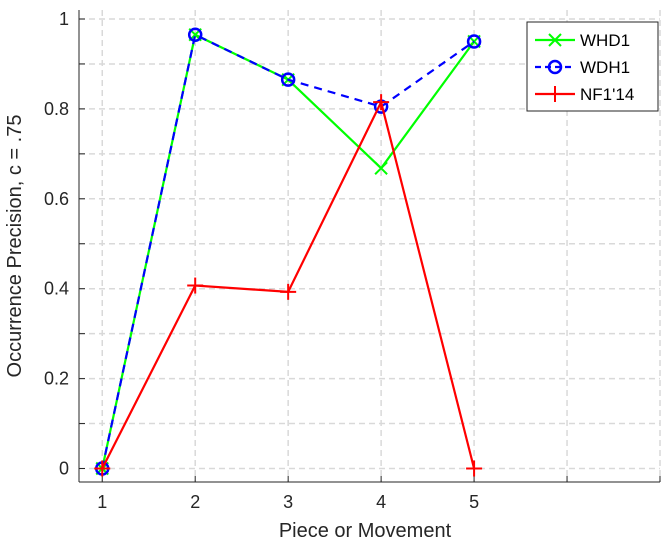 The width and height of the screenshot is (665, 544). What do you see at coordinates (288, 502) in the screenshot?
I see `x-tick-label: 3` at bounding box center [288, 502].